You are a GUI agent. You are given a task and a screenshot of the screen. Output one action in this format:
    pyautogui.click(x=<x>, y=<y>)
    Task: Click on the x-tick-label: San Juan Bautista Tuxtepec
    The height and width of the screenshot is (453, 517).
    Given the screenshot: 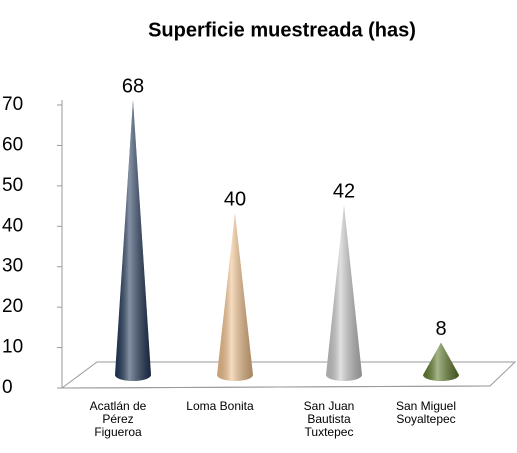 What is the action you would take?
    pyautogui.click(x=329, y=419)
    